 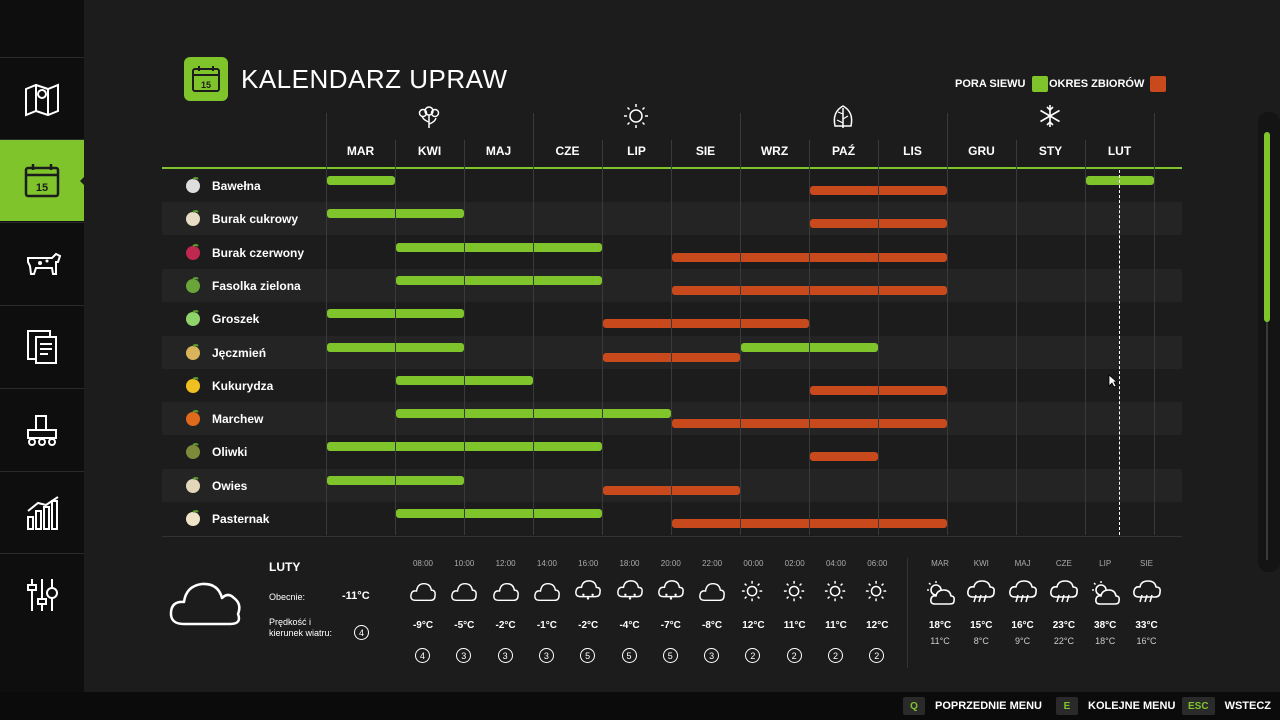 I want to click on hour-label: 04:00, so click(x=836, y=563).